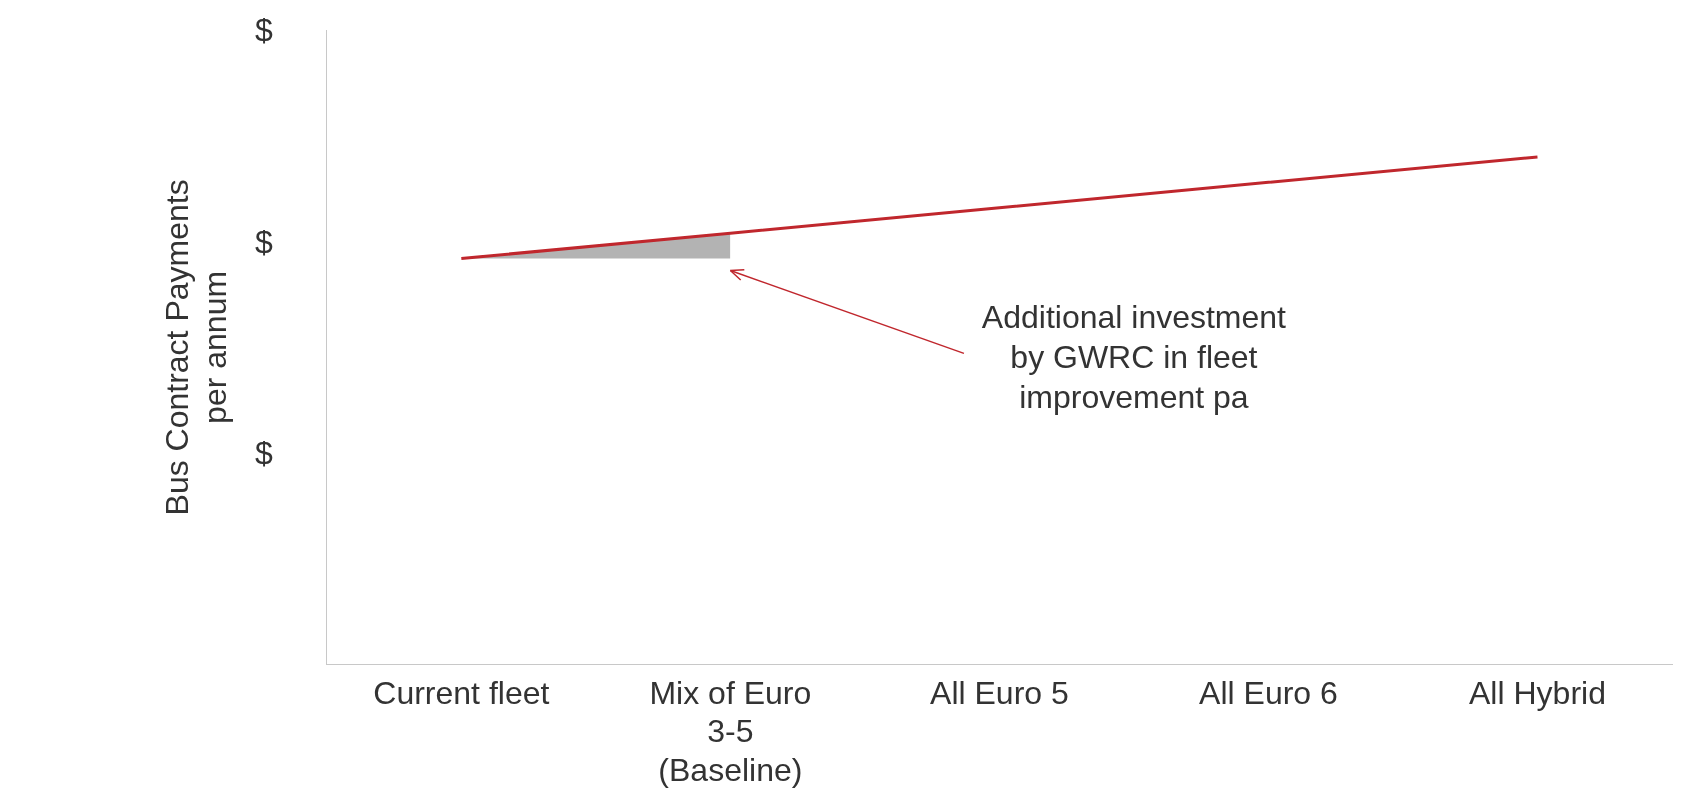  Describe the element at coordinates (730, 731) in the screenshot. I see `x-tick-label: Mix of Euro 3-5 (Baseline)` at that location.